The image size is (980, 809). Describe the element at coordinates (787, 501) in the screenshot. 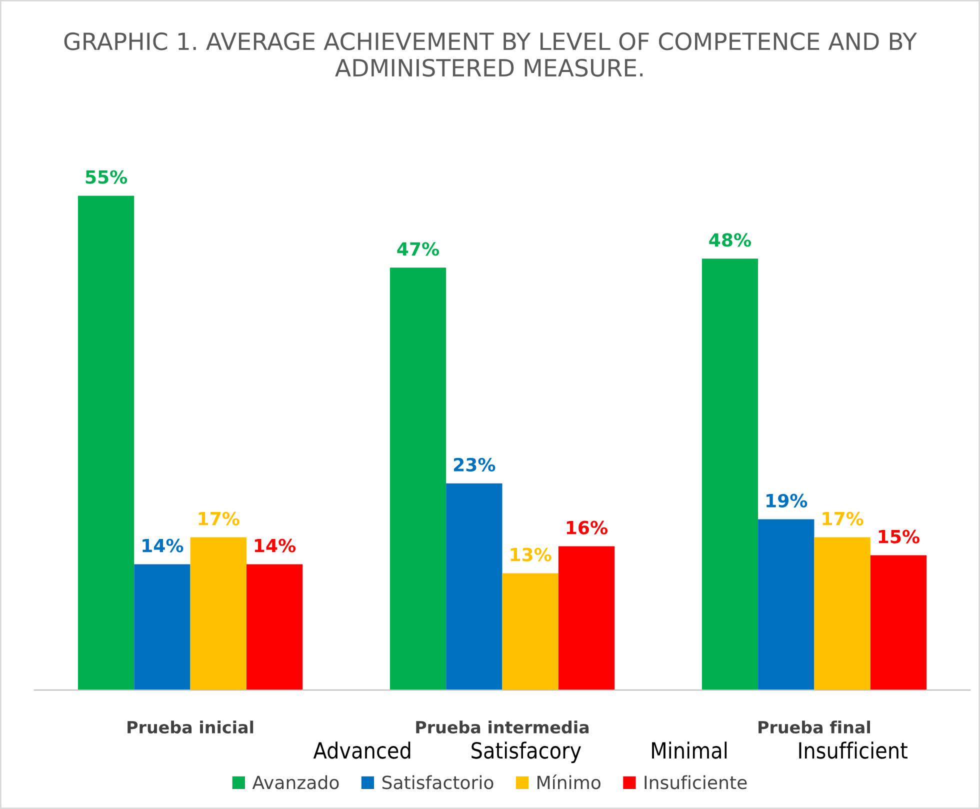

I see `data-label: 19%` at that location.